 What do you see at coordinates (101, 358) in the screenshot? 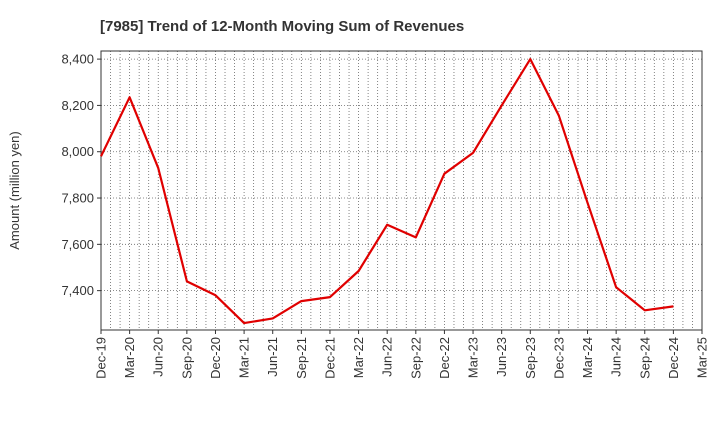
I see `x-tick-label: Dec-19` at bounding box center [101, 358].